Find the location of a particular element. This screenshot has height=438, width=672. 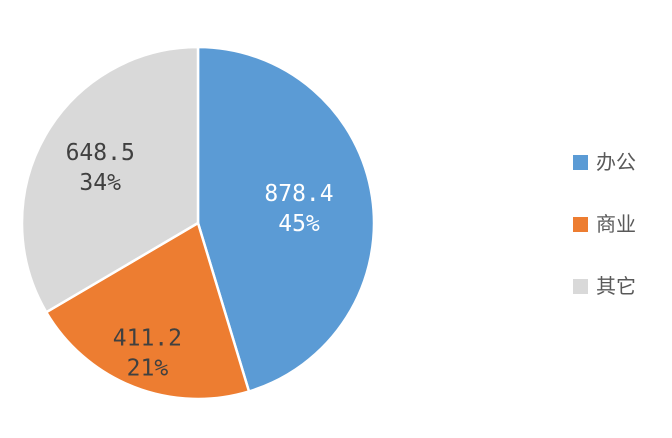

pie-data-label: 648.5 34% is located at coordinates (100, 168).